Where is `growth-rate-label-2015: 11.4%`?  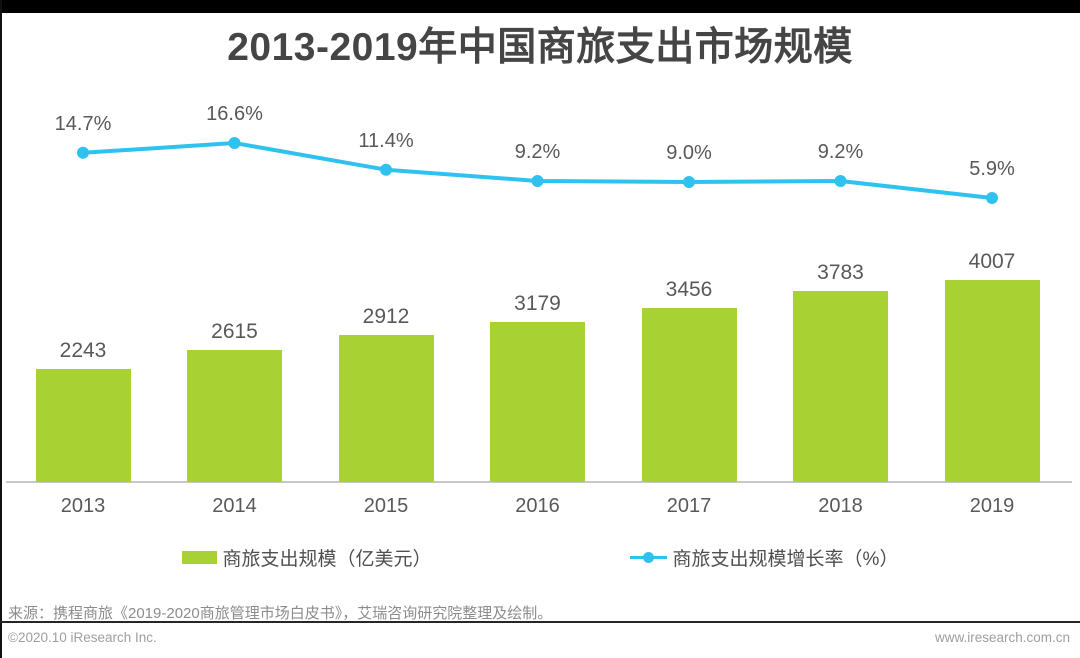 growth-rate-label-2015: 11.4% is located at coordinates (386, 140).